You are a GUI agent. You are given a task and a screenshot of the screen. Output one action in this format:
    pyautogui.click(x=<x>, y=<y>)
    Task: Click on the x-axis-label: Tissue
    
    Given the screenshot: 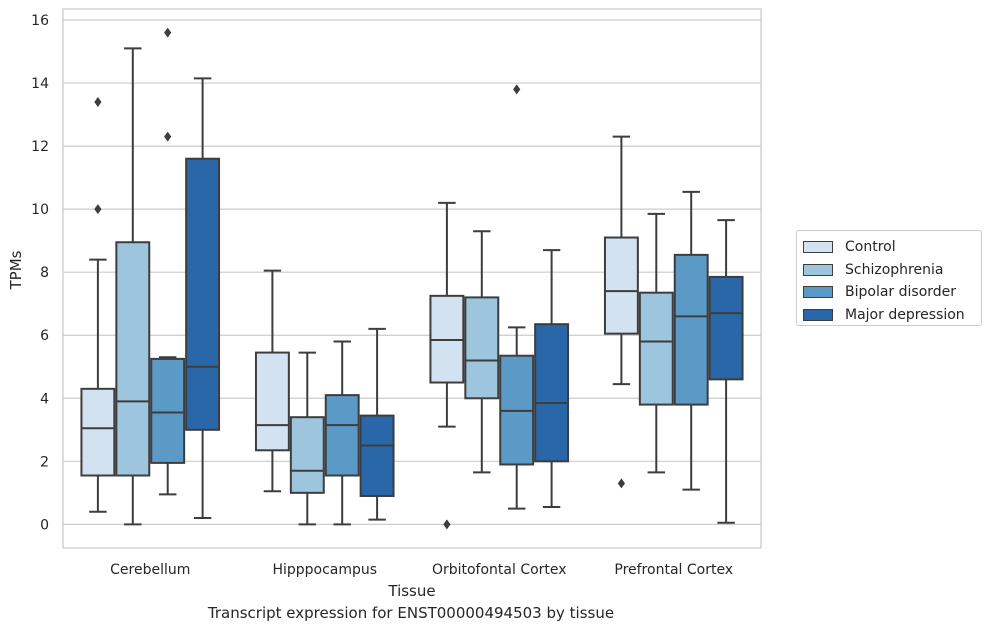 What is the action you would take?
    pyautogui.click(x=411, y=591)
    